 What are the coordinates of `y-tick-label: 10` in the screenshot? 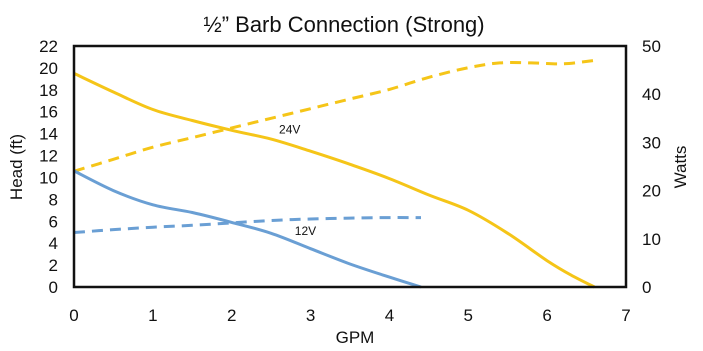 It's located at (48, 177).